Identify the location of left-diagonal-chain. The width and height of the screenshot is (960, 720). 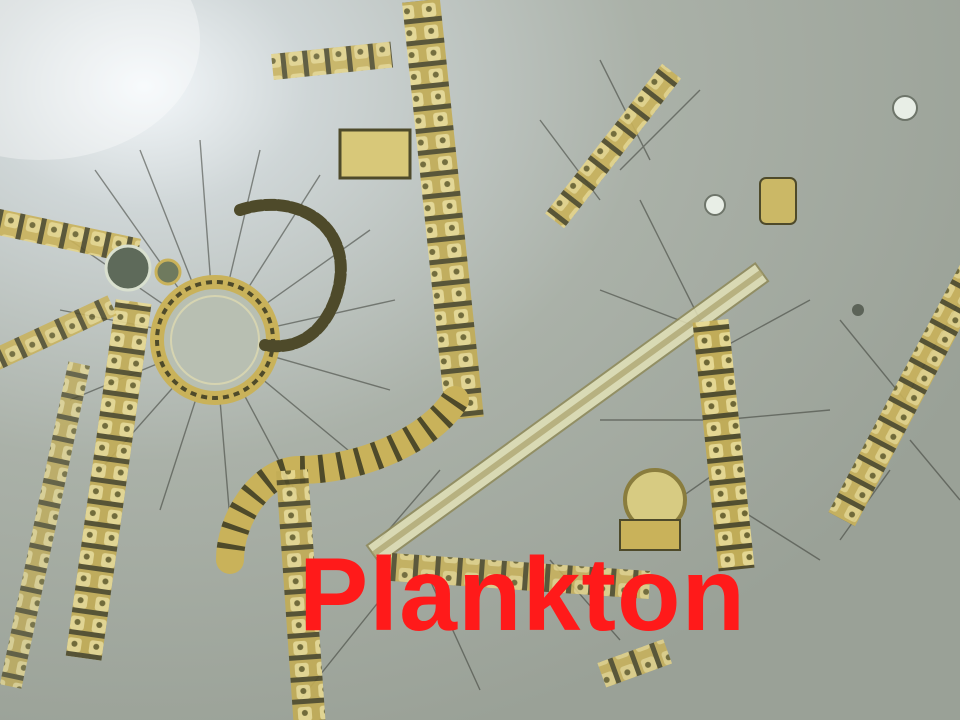
(58, 335).